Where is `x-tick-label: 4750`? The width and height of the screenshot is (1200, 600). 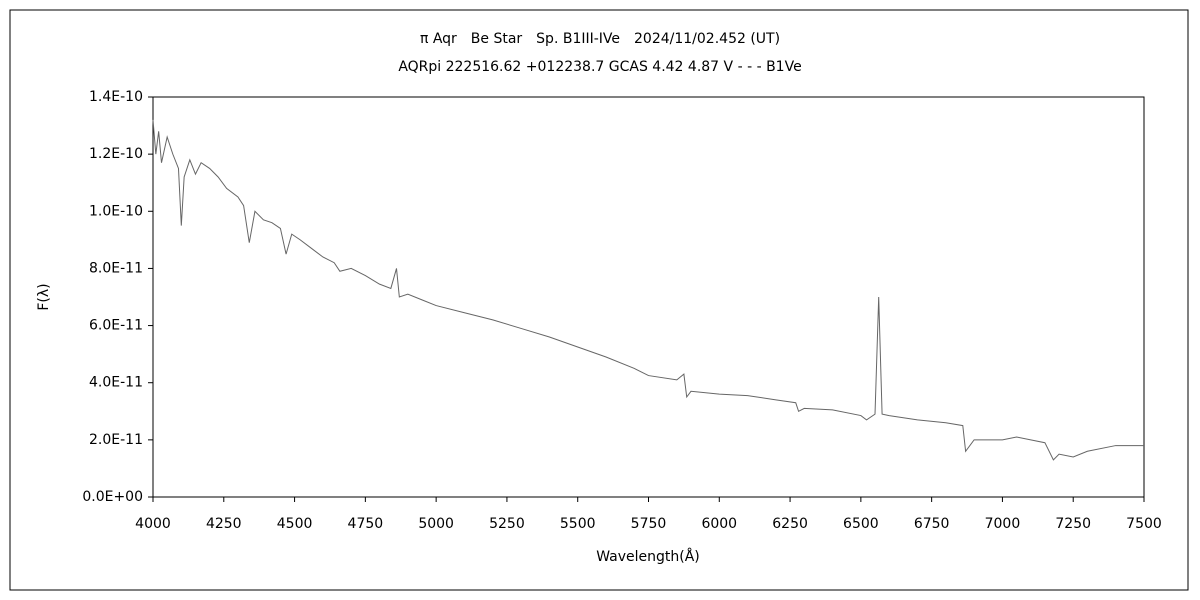 x-tick-label: 4750 is located at coordinates (366, 524).